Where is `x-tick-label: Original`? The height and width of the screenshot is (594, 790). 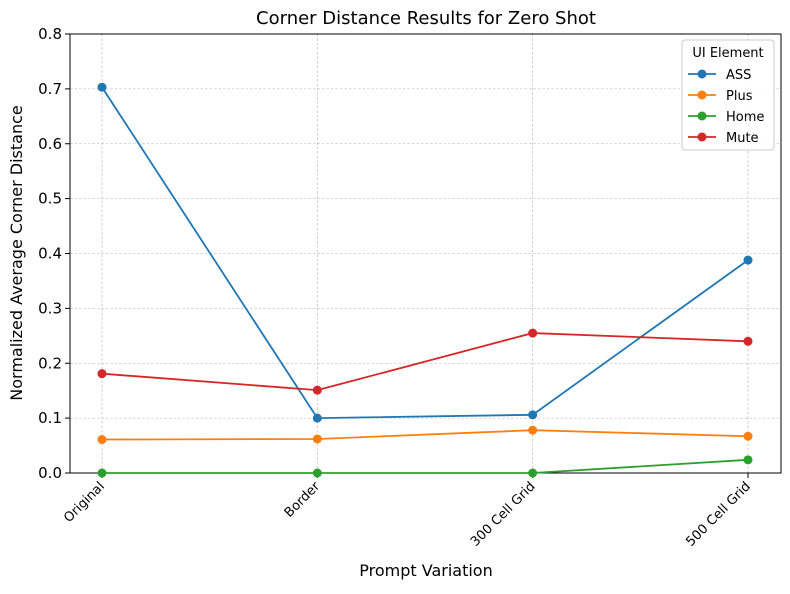 x-tick-label: Original is located at coordinates (84, 502).